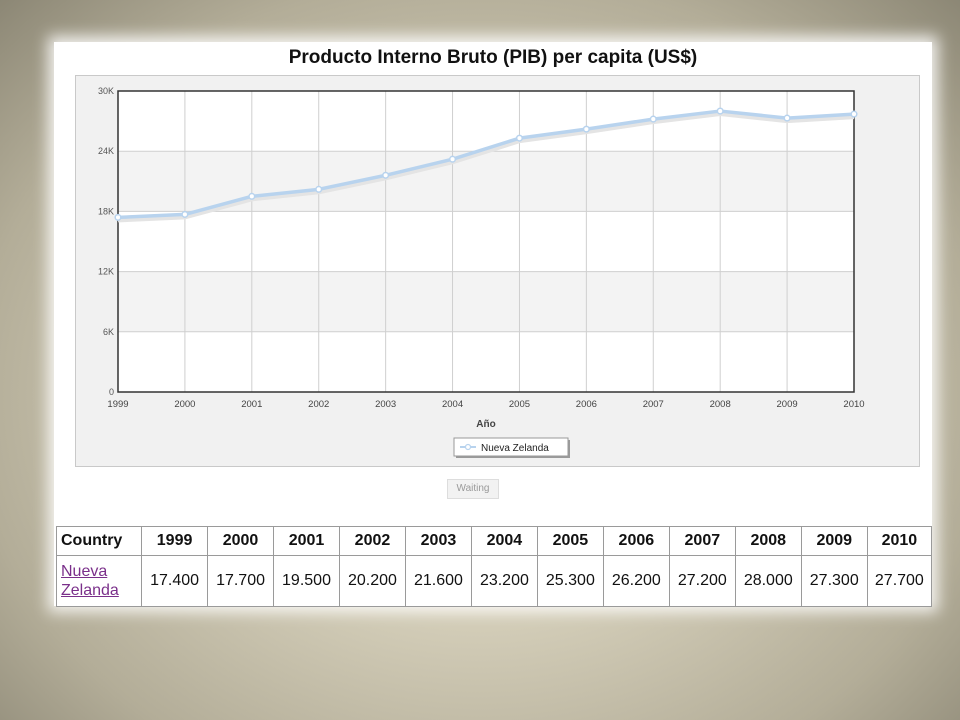  What do you see at coordinates (318, 404) in the screenshot?
I see `x-tick-label: 2002` at bounding box center [318, 404].